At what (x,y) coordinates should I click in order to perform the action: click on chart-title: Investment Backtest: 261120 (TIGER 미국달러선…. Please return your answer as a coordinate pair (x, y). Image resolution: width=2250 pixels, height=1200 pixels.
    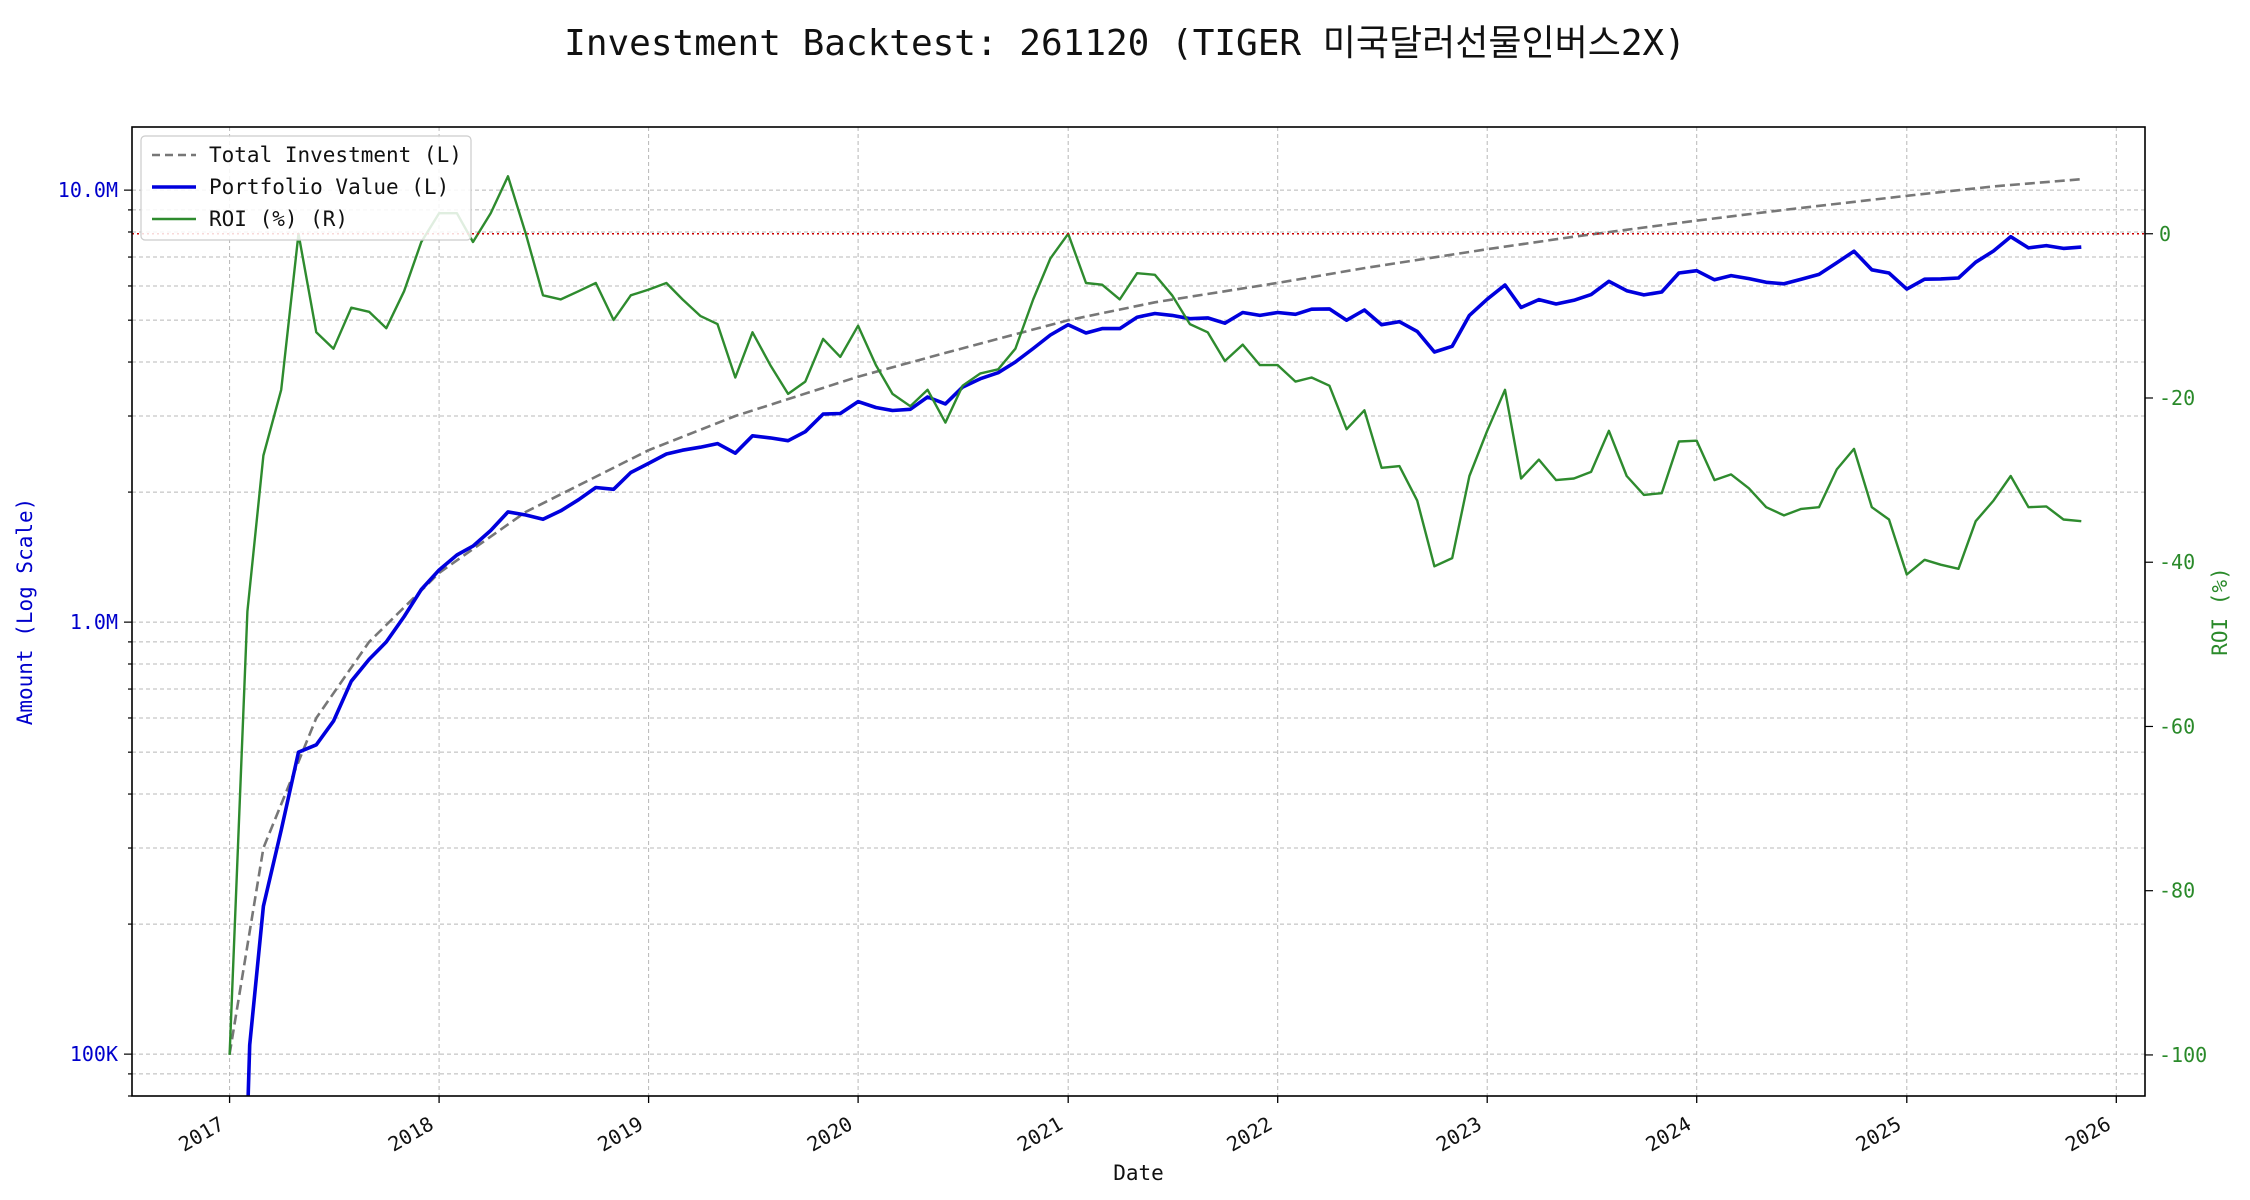
    Looking at the image, I should click on (1125, 43).